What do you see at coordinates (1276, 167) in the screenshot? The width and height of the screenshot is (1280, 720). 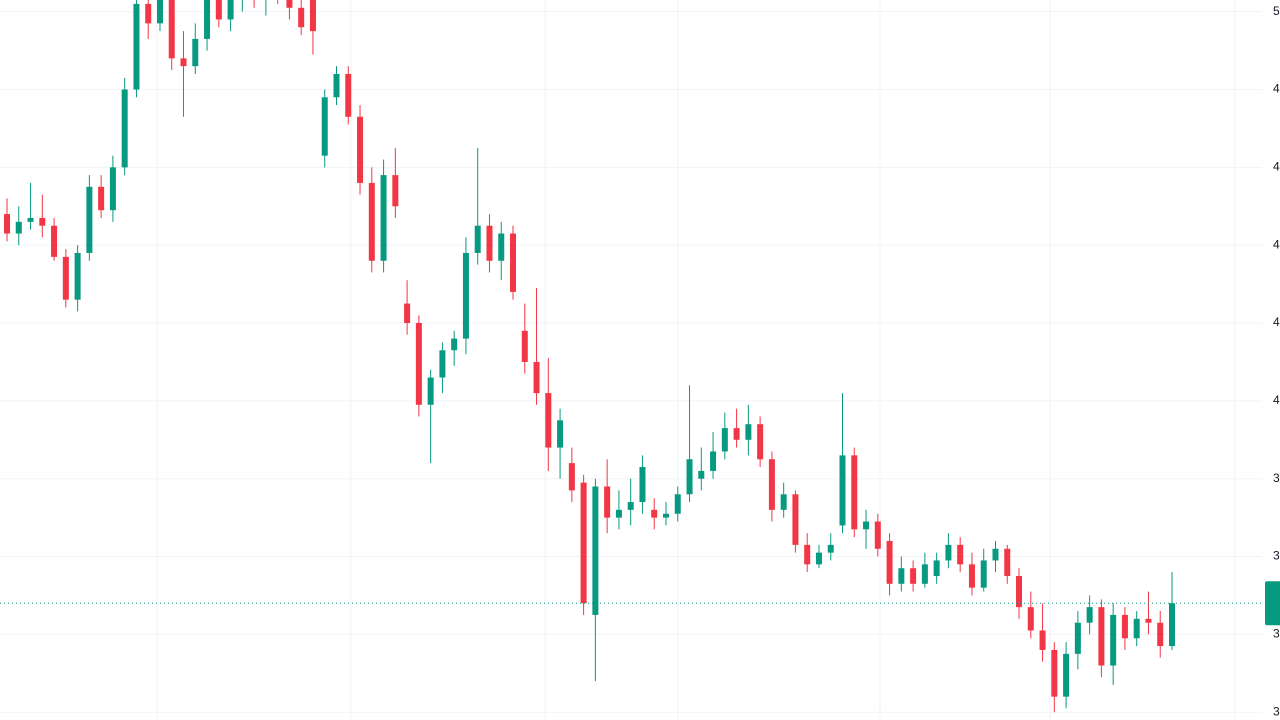 I see `y-tick-label: 4.6` at bounding box center [1276, 167].